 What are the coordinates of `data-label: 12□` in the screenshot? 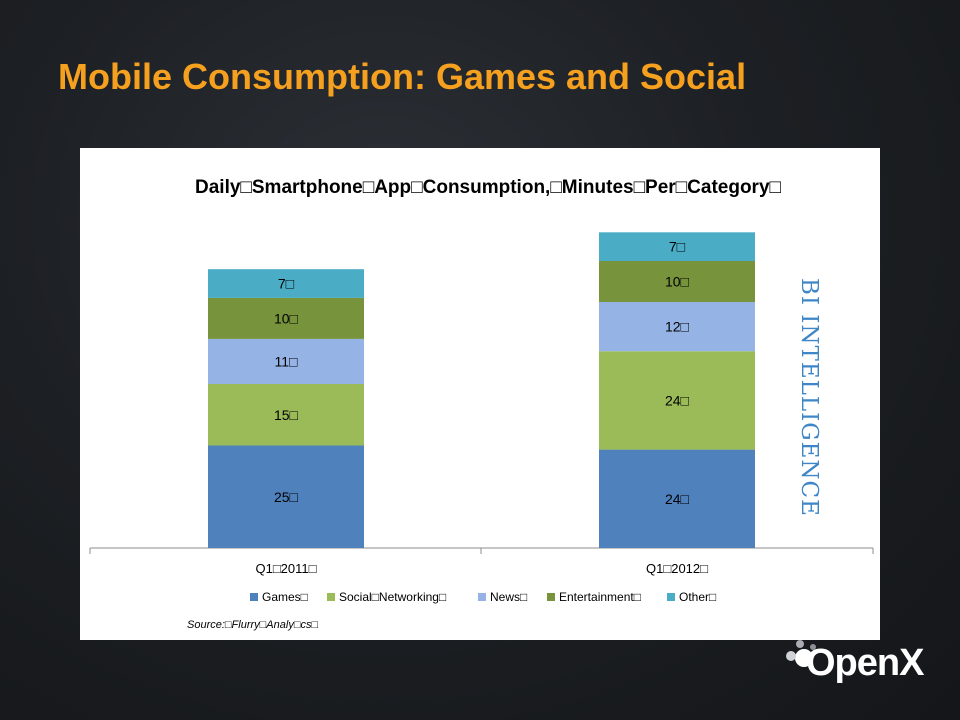 It's located at (677, 327).